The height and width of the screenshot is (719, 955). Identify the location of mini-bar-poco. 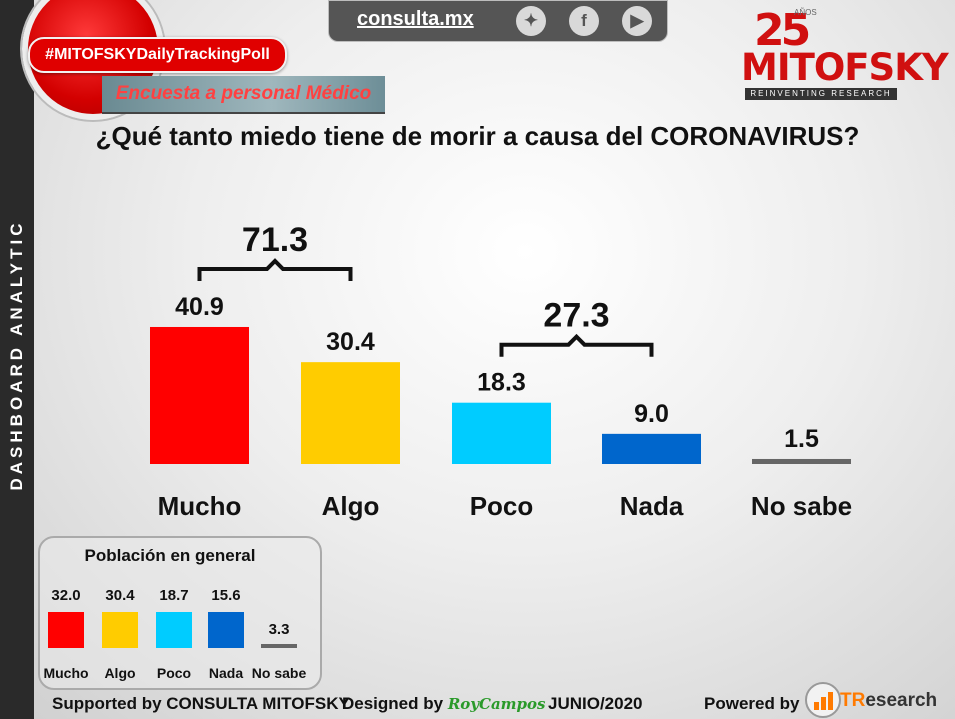
(174, 630).